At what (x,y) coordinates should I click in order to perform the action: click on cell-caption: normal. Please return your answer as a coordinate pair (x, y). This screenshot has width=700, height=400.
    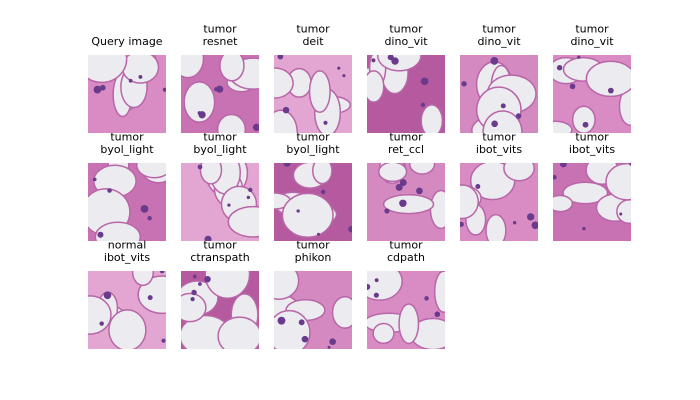
    Looking at the image, I should click on (127, 245).